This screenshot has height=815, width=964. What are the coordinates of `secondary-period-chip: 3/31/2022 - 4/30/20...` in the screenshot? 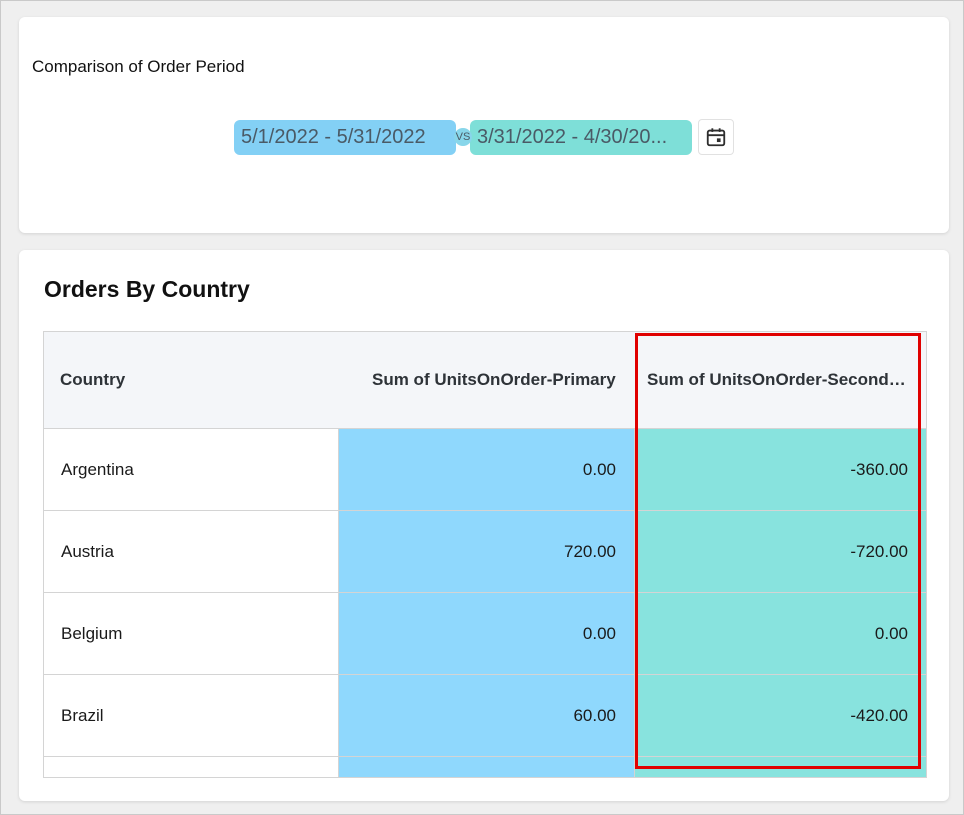 It's located at (581, 137).